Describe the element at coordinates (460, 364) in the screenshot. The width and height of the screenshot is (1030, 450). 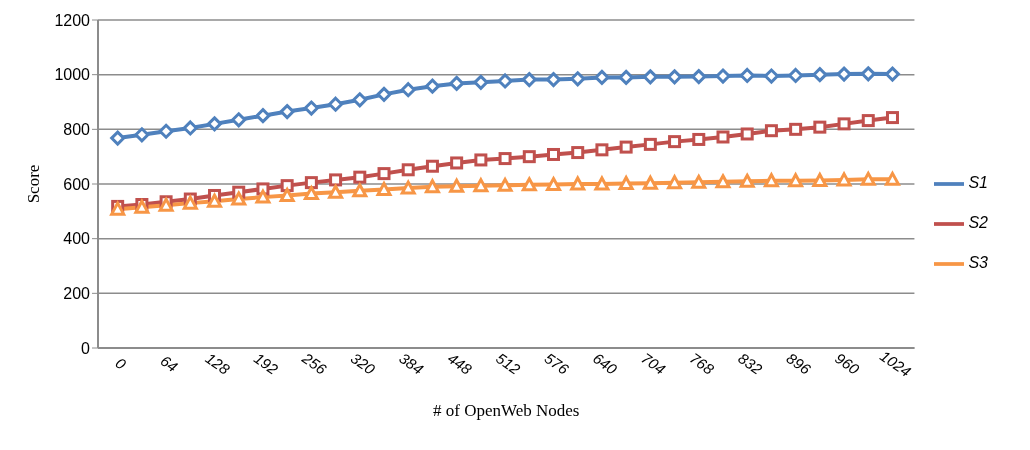
I see `x-tick-label: 448` at that location.